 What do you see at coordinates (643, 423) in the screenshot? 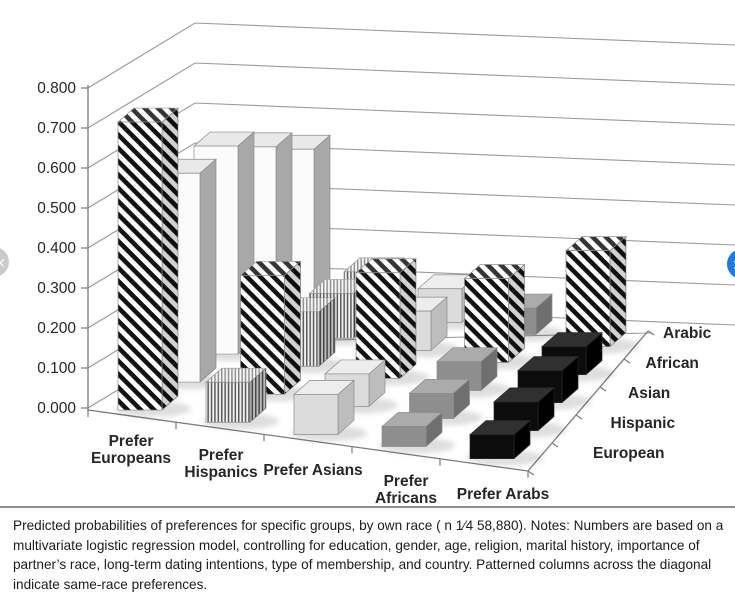
I see `svg-text: Hispanic` at bounding box center [643, 423].